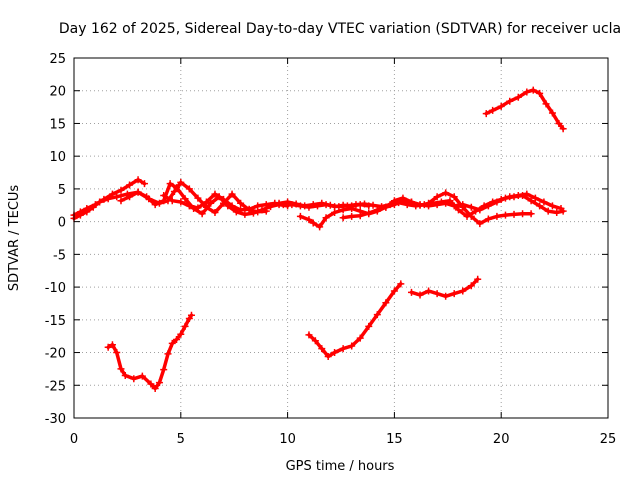  Describe the element at coordinates (55, 386) in the screenshot. I see `y-tick-label: -25` at that location.